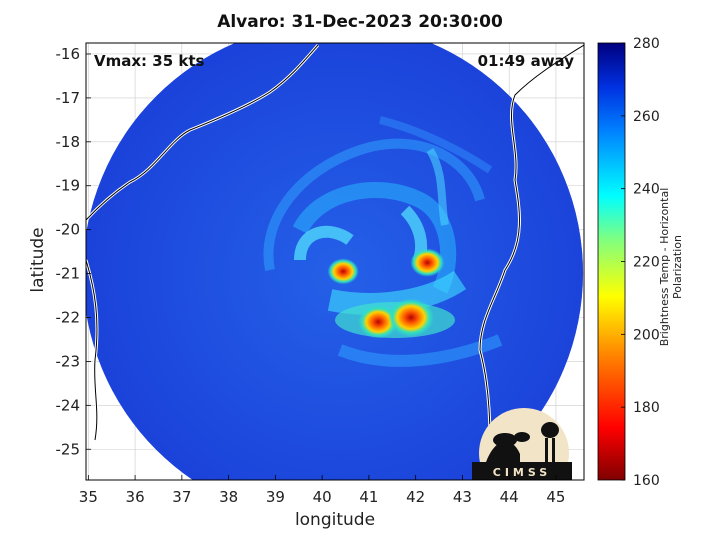 The height and width of the screenshot is (540, 720). What do you see at coordinates (68, 449) in the screenshot?
I see `y-tick-label: -25` at bounding box center [68, 449].